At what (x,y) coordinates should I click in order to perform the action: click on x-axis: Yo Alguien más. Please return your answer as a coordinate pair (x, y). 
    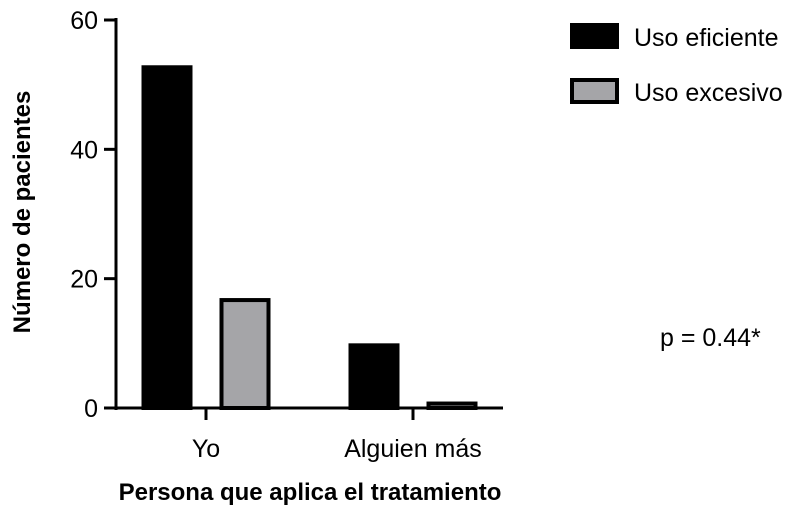
    Looking at the image, I should click on (308, 434).